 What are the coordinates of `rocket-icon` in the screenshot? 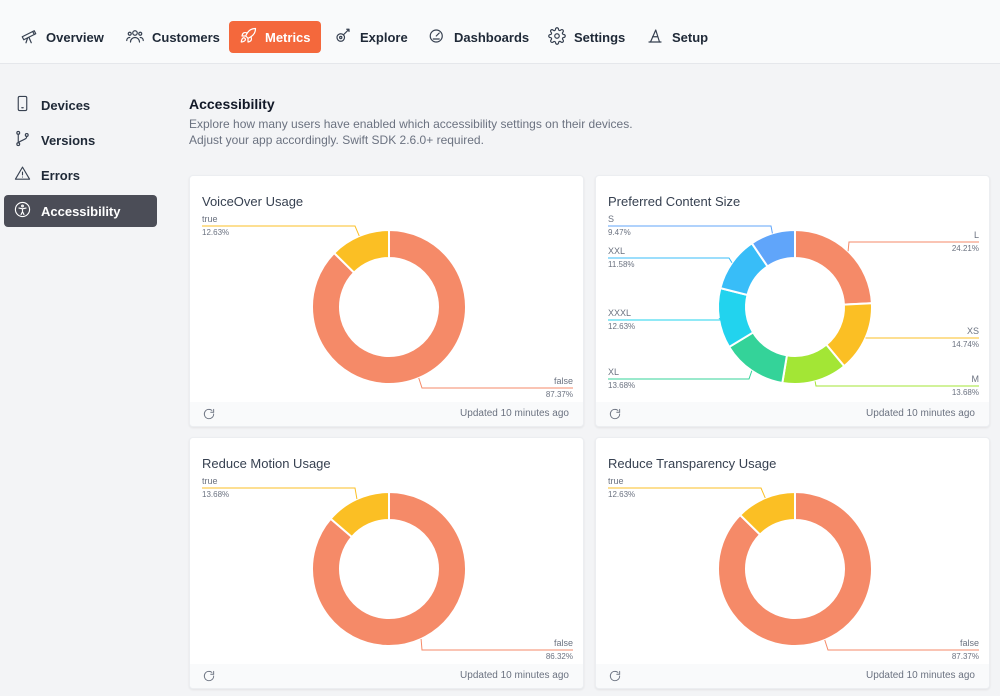 It's located at (248, 37).